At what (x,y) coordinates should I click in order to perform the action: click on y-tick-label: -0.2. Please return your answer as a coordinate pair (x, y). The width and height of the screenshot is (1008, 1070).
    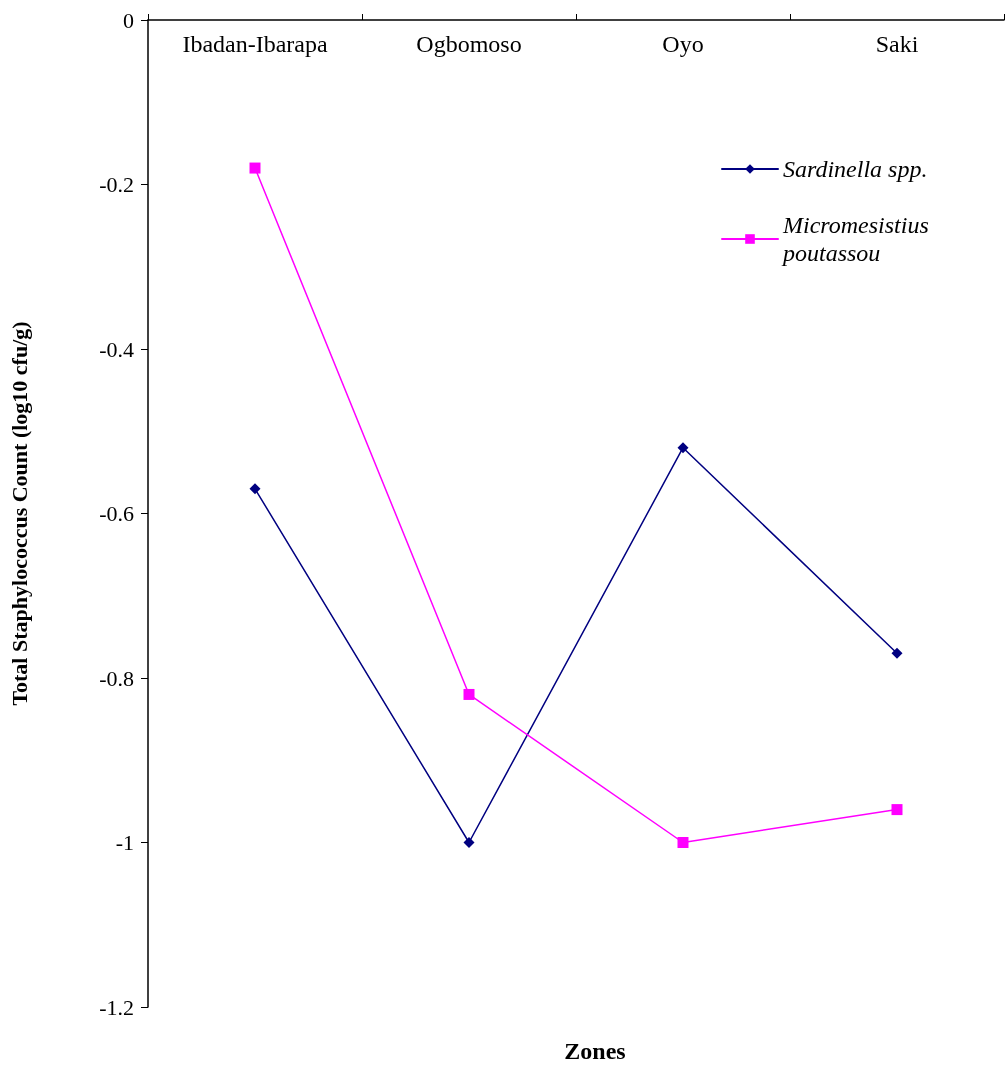
    Looking at the image, I should click on (116, 184).